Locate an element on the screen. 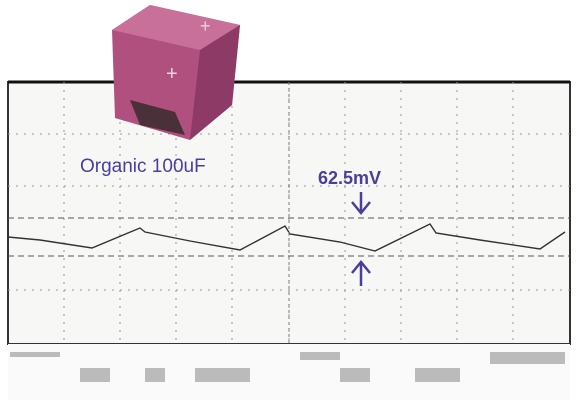 The image size is (577, 400). capacitor-image: + + is located at coordinates (176, 72).